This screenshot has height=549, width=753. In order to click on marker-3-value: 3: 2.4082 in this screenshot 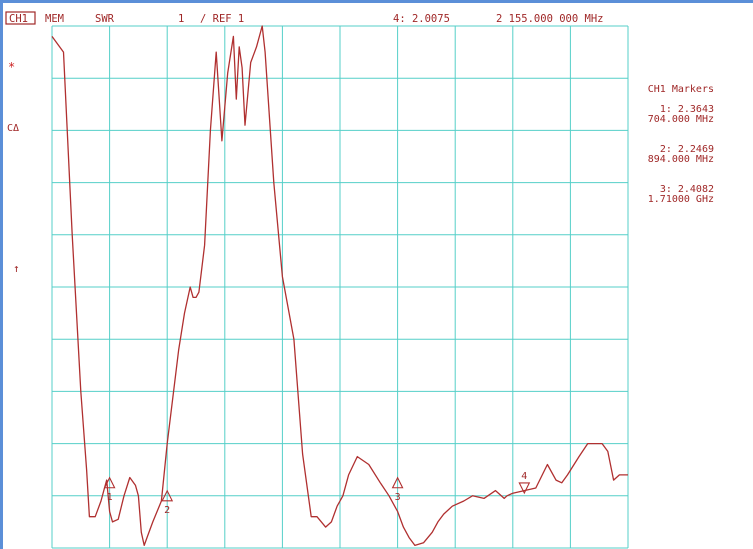, I will do `click(687, 189)`.